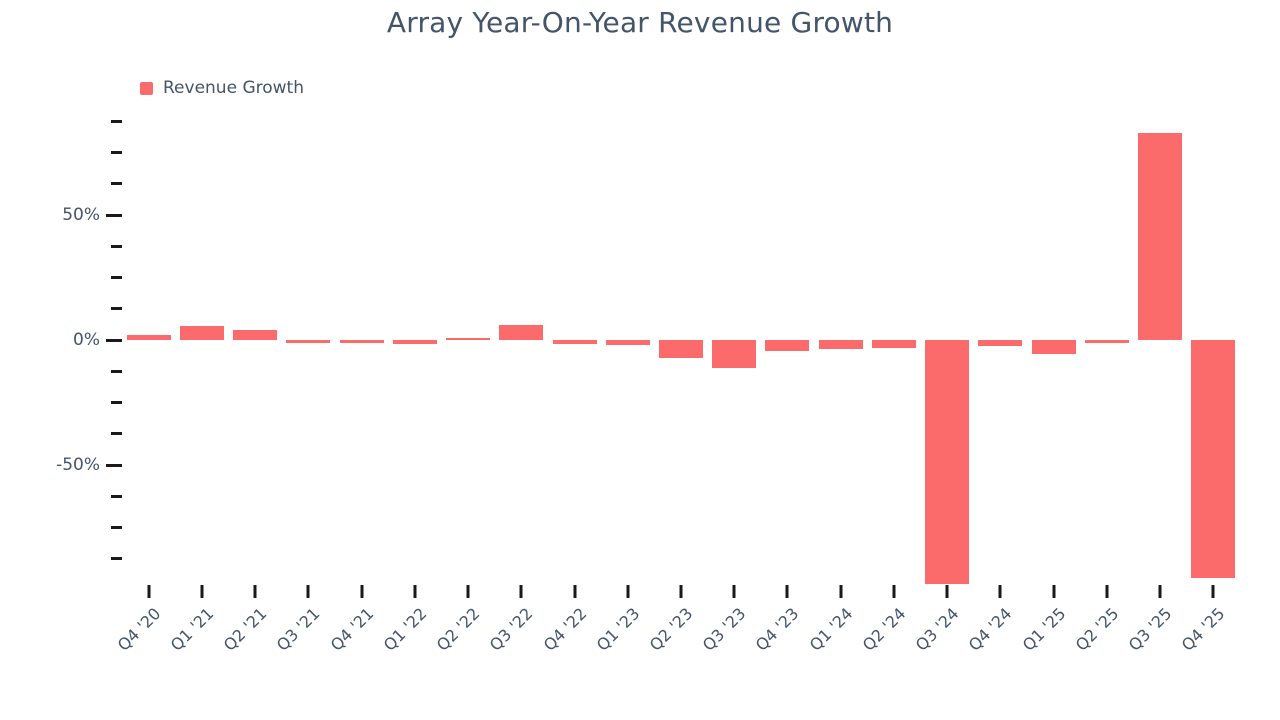  What do you see at coordinates (990, 629) in the screenshot?
I see `x-axis-tick-label: Q4 '24` at bounding box center [990, 629].